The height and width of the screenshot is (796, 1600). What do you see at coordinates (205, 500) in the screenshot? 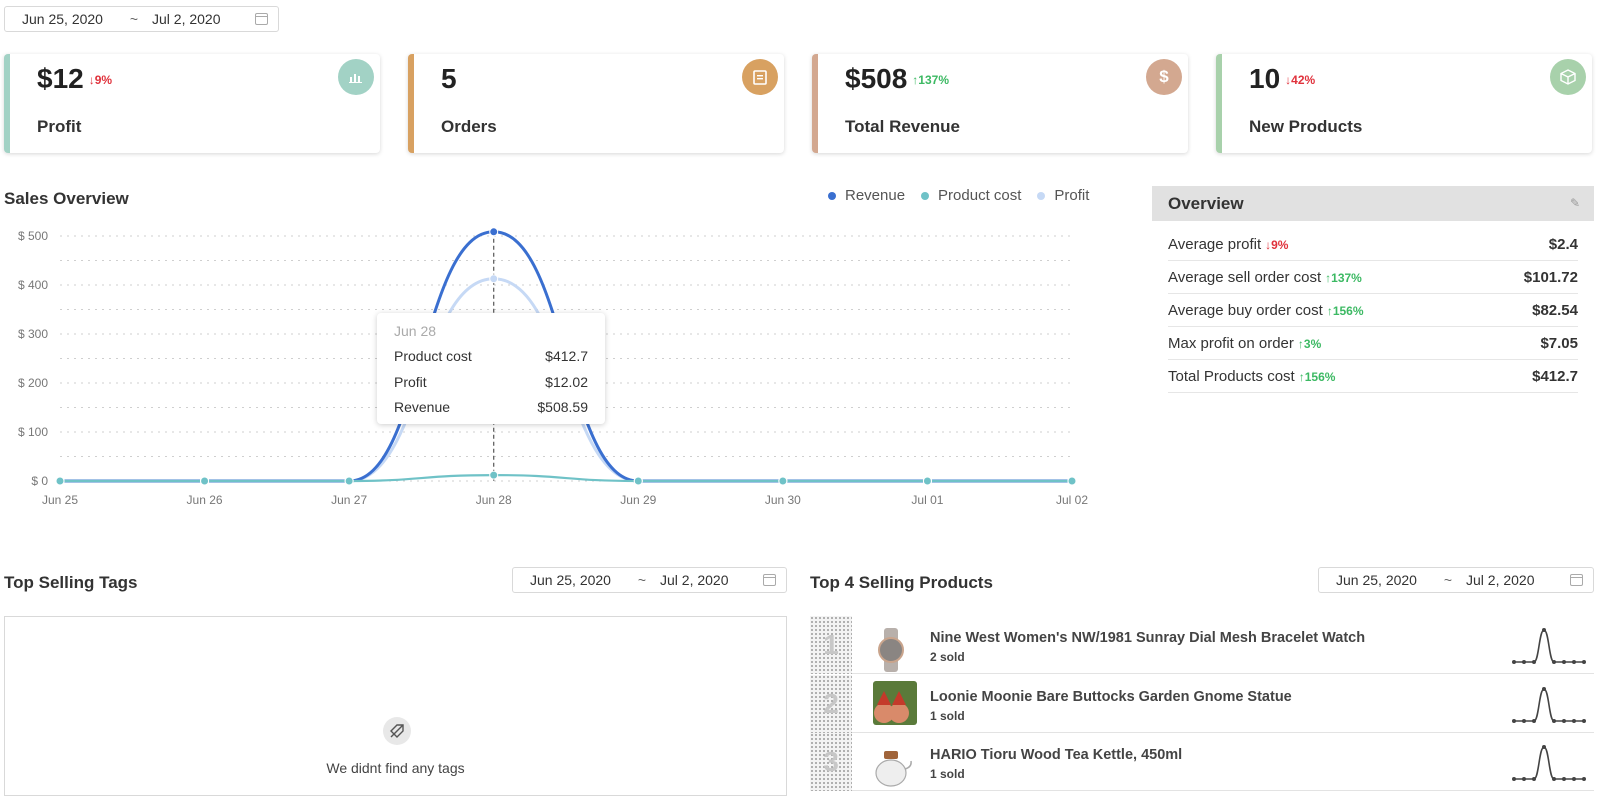
I see `x-tick-label: Jun 26` at bounding box center [205, 500].